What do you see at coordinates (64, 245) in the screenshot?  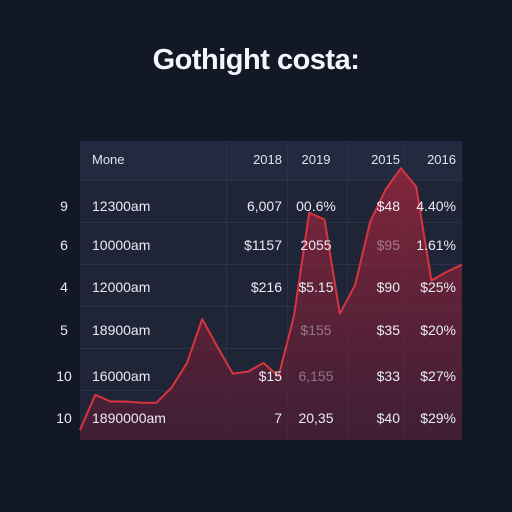 I see `row-number: 6` at bounding box center [64, 245].